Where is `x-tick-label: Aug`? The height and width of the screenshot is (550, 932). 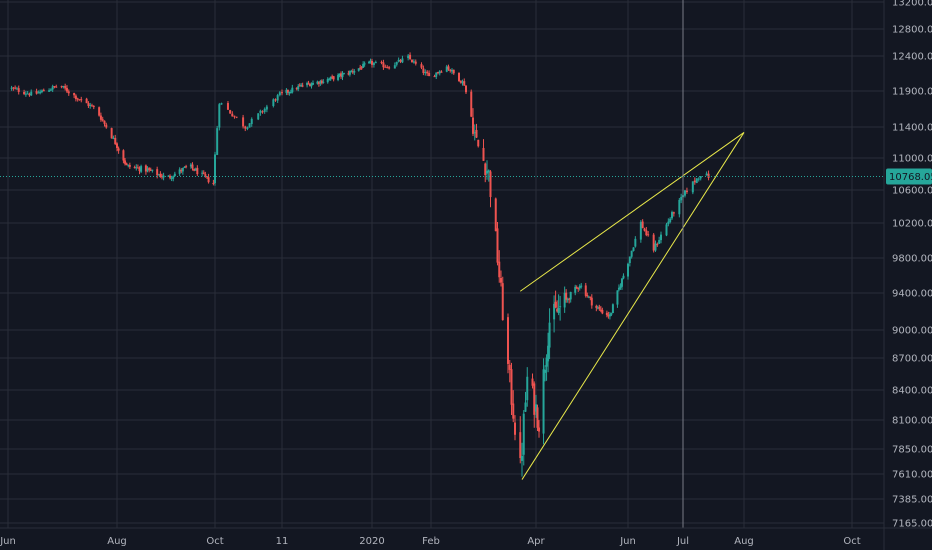
x-tick-label: Aug is located at coordinates (117, 541).